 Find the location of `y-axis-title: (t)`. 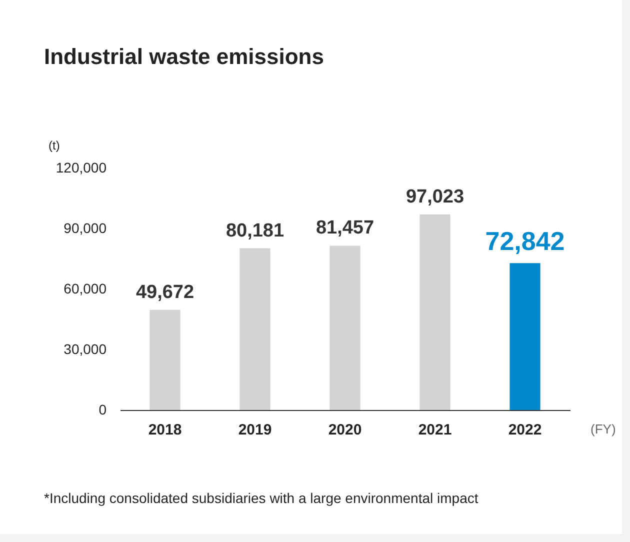

y-axis-title: (t) is located at coordinates (54, 145).